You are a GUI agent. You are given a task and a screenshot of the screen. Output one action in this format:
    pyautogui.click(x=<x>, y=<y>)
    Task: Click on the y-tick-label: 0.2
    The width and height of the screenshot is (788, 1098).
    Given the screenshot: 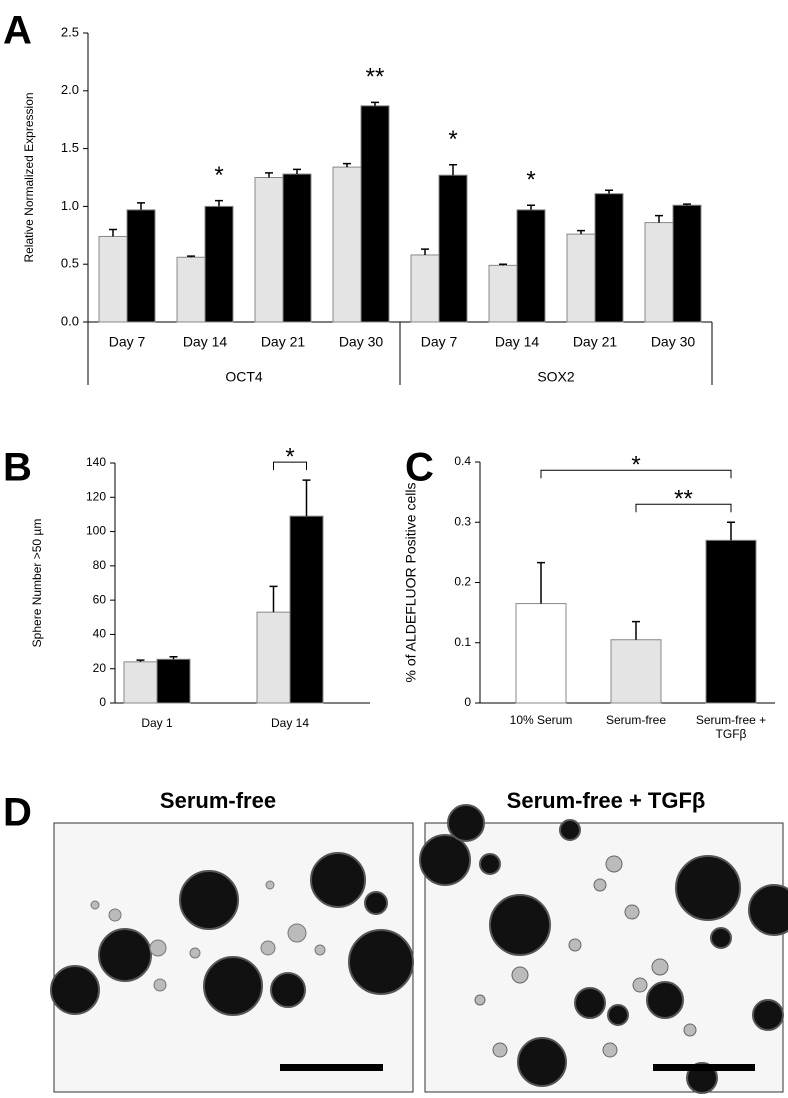 What is the action you would take?
    pyautogui.click(x=462, y=582)
    